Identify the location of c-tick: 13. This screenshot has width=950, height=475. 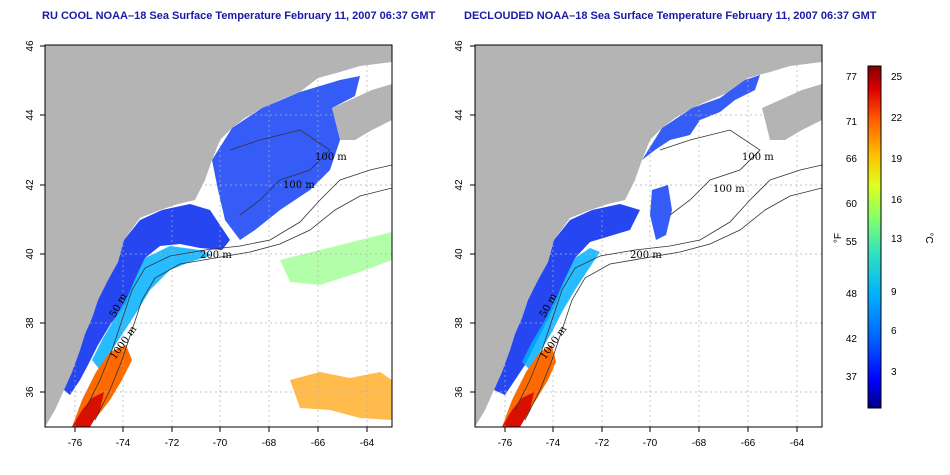
(897, 239).